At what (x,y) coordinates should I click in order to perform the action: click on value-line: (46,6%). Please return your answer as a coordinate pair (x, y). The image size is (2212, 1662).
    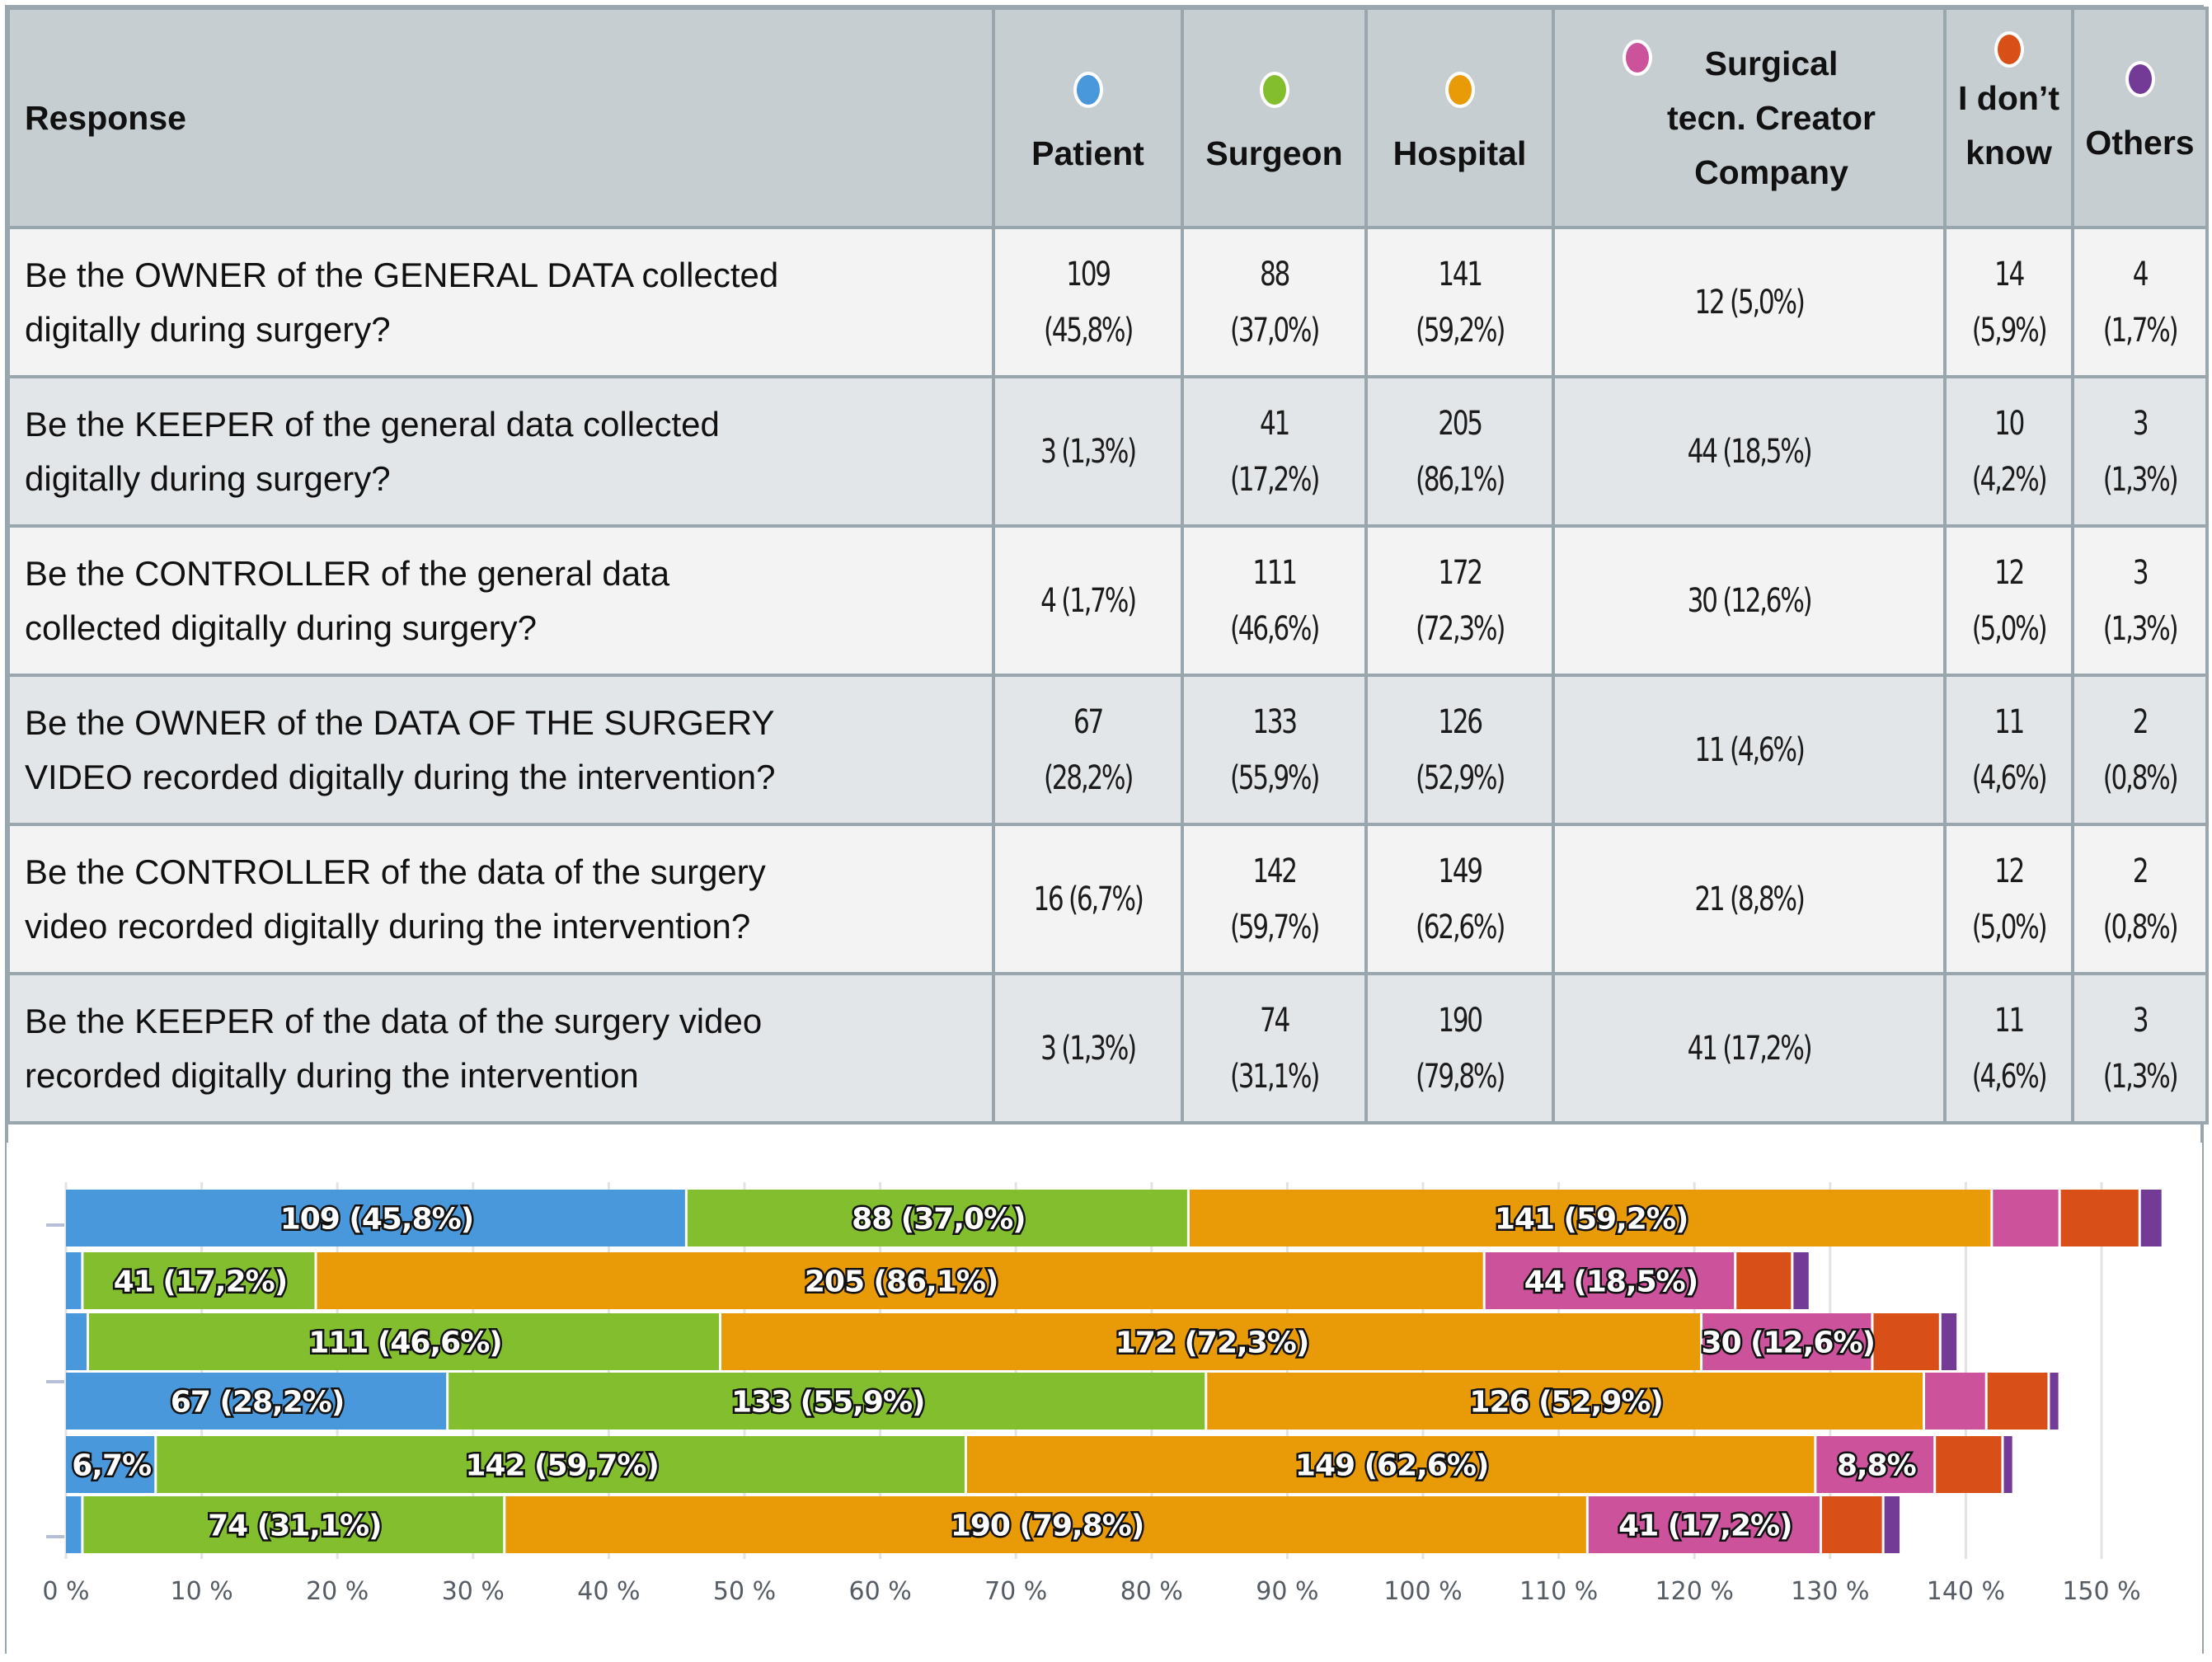
    Looking at the image, I should click on (1274, 628).